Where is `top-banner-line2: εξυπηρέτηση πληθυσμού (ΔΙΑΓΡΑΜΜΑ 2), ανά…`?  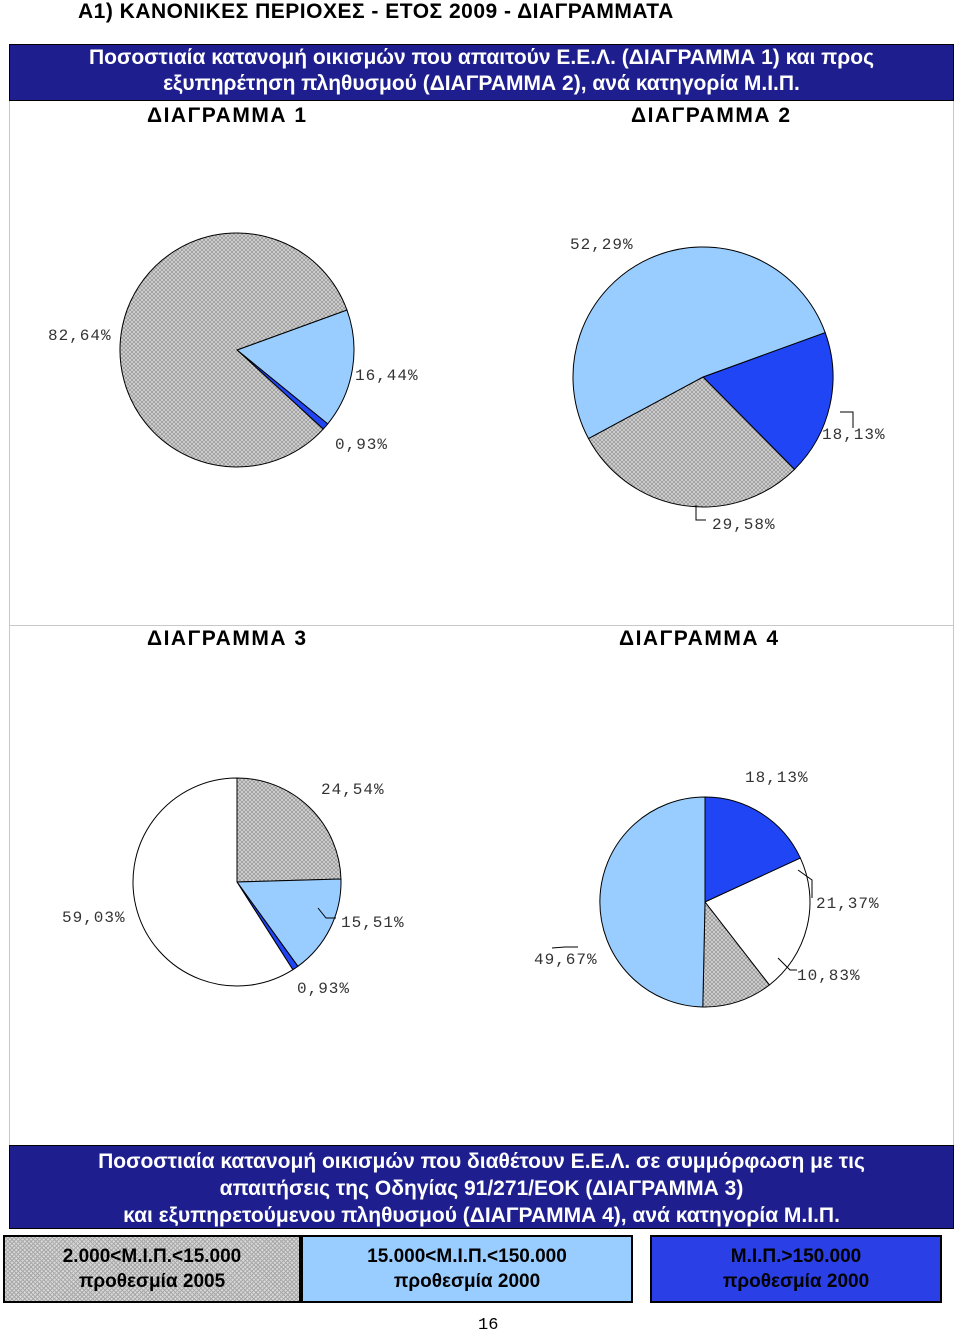
top-banner-line2: εξυπηρέτηση πληθυσμού (ΔΙΑΓΡΑΜΜΑ 2), ανά… is located at coordinates (481, 83).